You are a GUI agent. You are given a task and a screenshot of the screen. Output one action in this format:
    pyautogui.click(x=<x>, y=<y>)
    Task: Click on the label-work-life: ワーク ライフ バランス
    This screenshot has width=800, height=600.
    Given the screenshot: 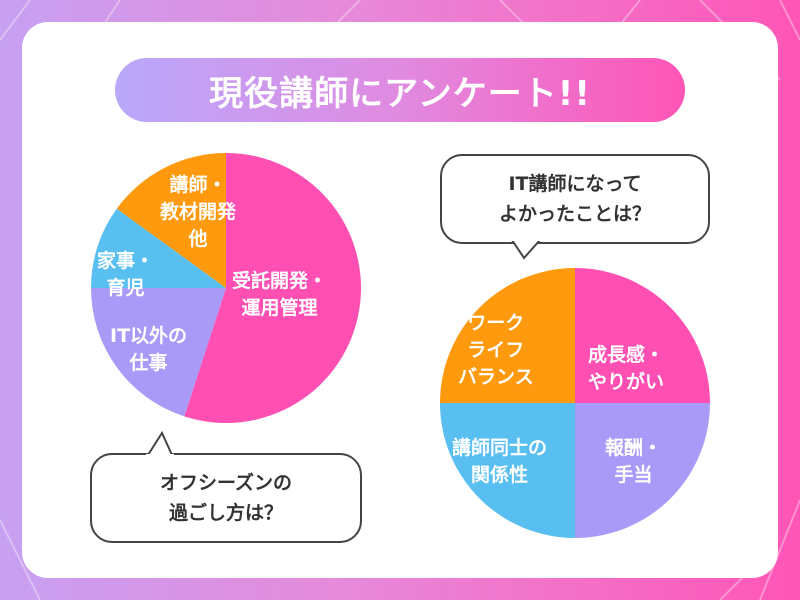 What is the action you would take?
    pyautogui.click(x=496, y=350)
    